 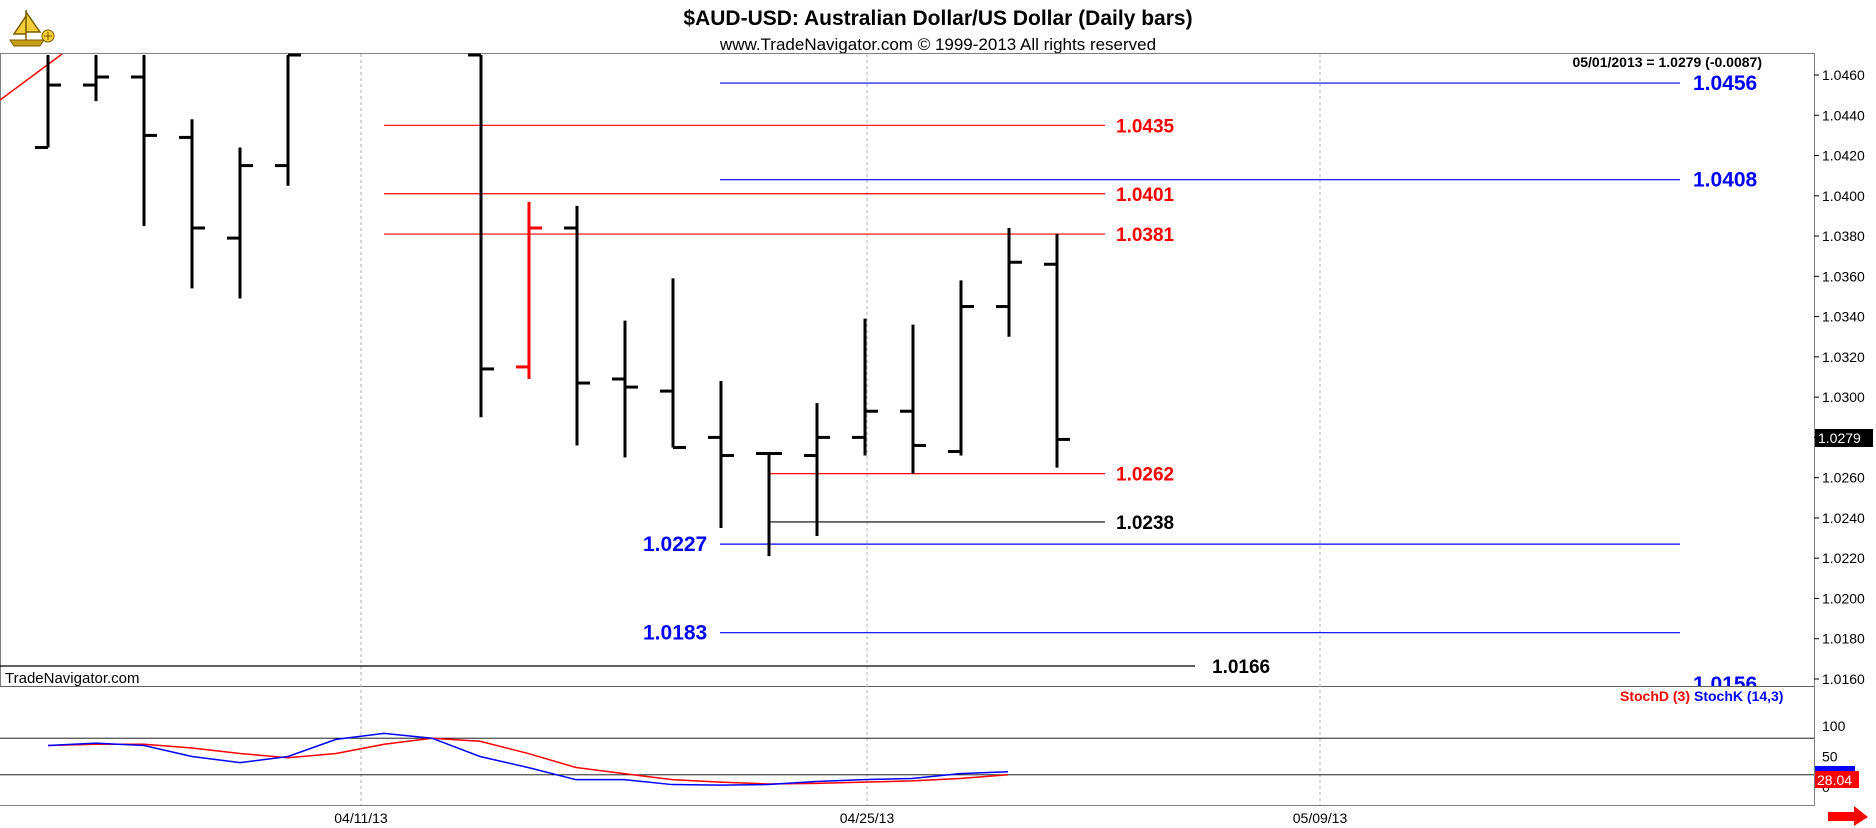 What do you see at coordinates (72, 678) in the screenshot?
I see `watermark-text: TradeNavigator.com` at bounding box center [72, 678].